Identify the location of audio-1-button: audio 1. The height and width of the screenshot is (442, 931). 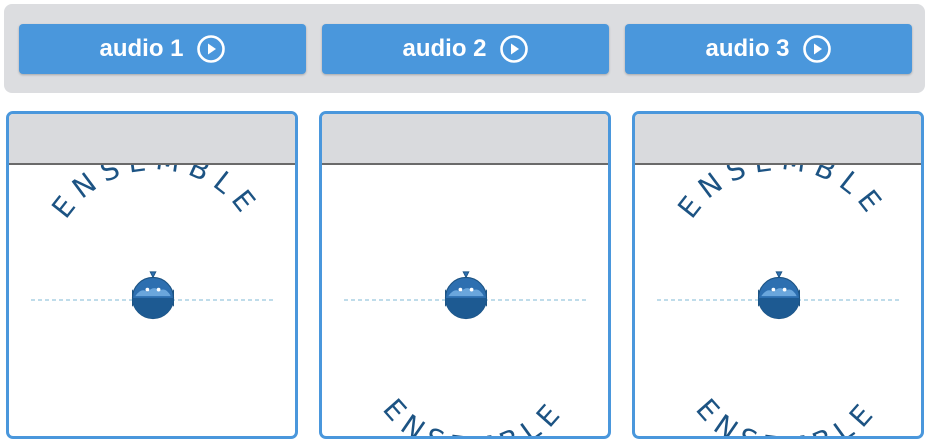
(162, 49).